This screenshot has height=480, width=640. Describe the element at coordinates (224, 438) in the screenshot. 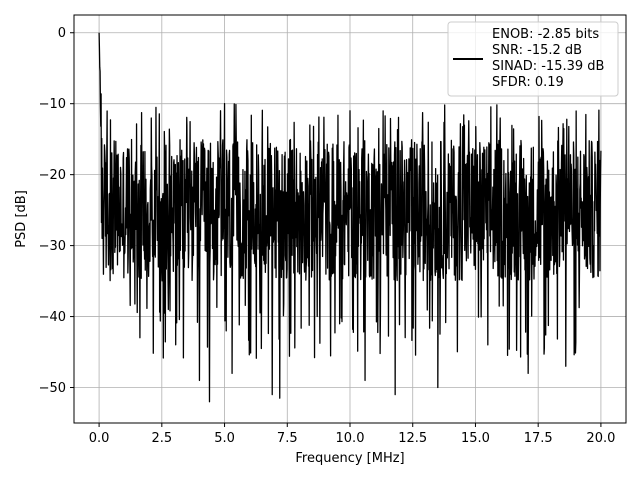

I see `x-tick-label: 5.0` at that location.